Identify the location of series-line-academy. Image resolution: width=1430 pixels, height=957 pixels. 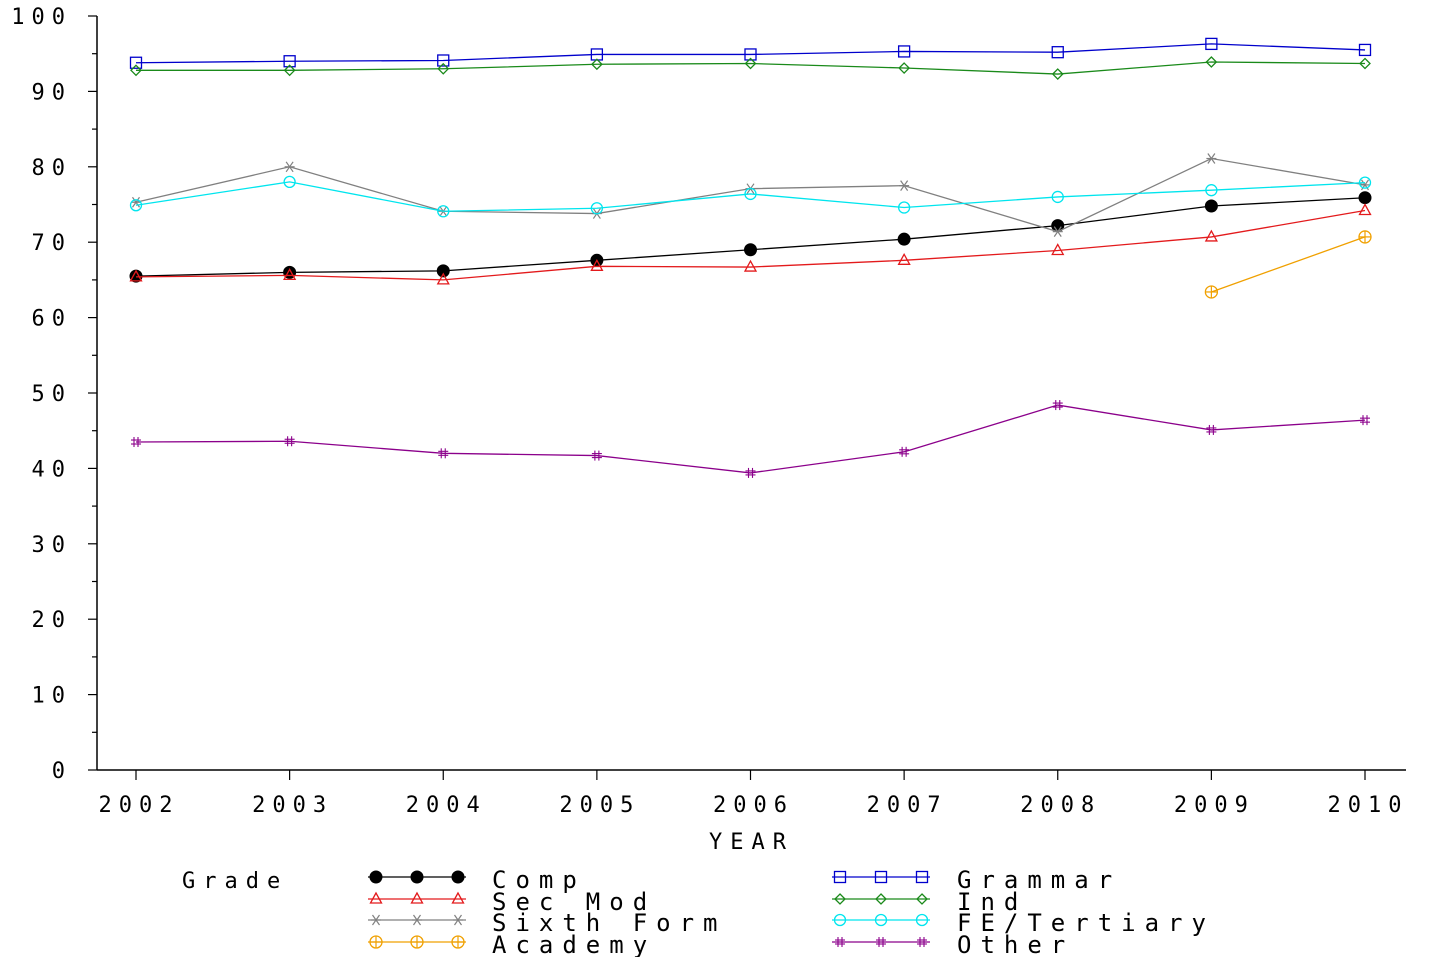
(1288, 264).